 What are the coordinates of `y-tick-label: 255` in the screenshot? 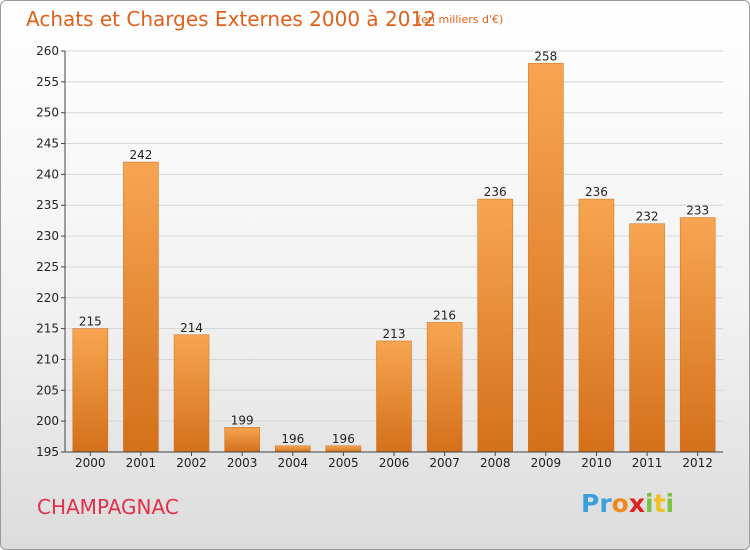 It's located at (47, 82).